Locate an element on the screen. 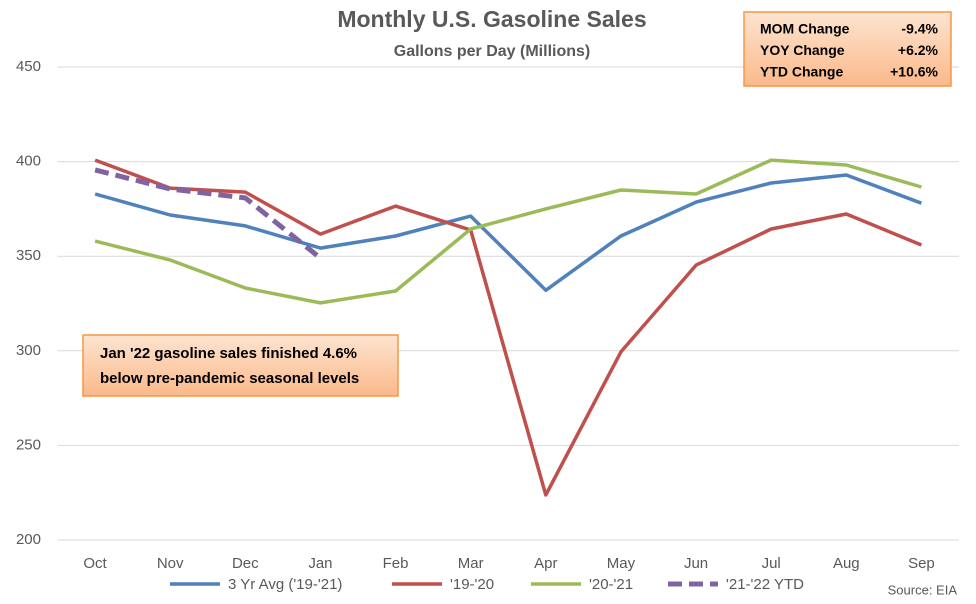 The width and height of the screenshot is (976, 604). info-value: +10.6% is located at coordinates (914, 72).